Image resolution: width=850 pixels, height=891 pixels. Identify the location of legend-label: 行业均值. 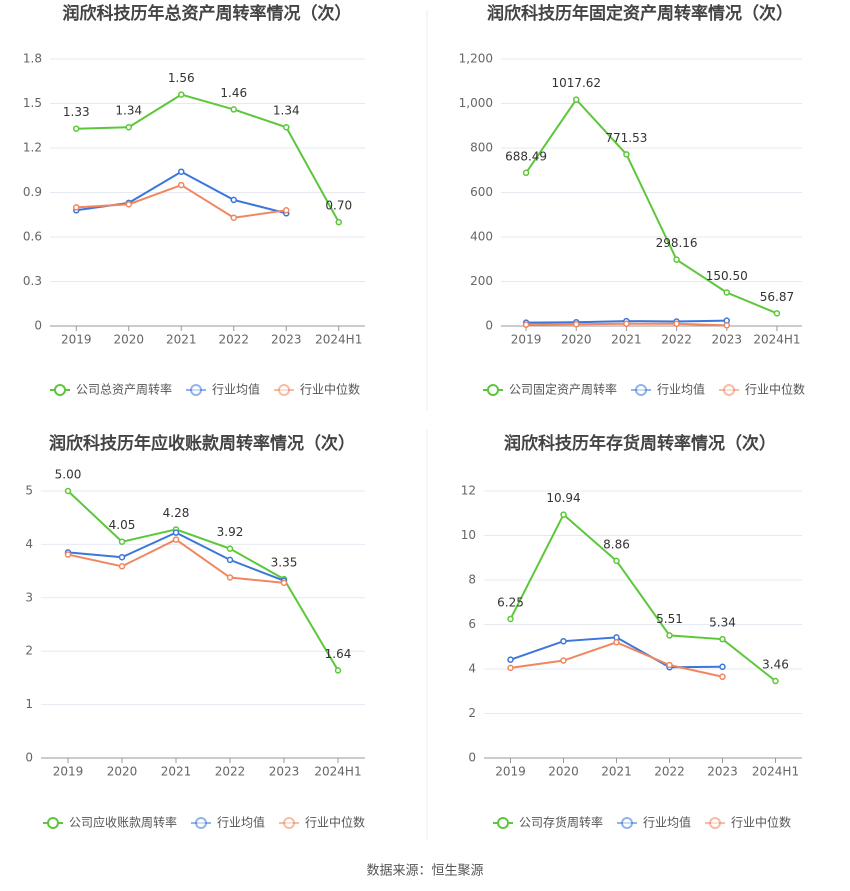
(236, 389).